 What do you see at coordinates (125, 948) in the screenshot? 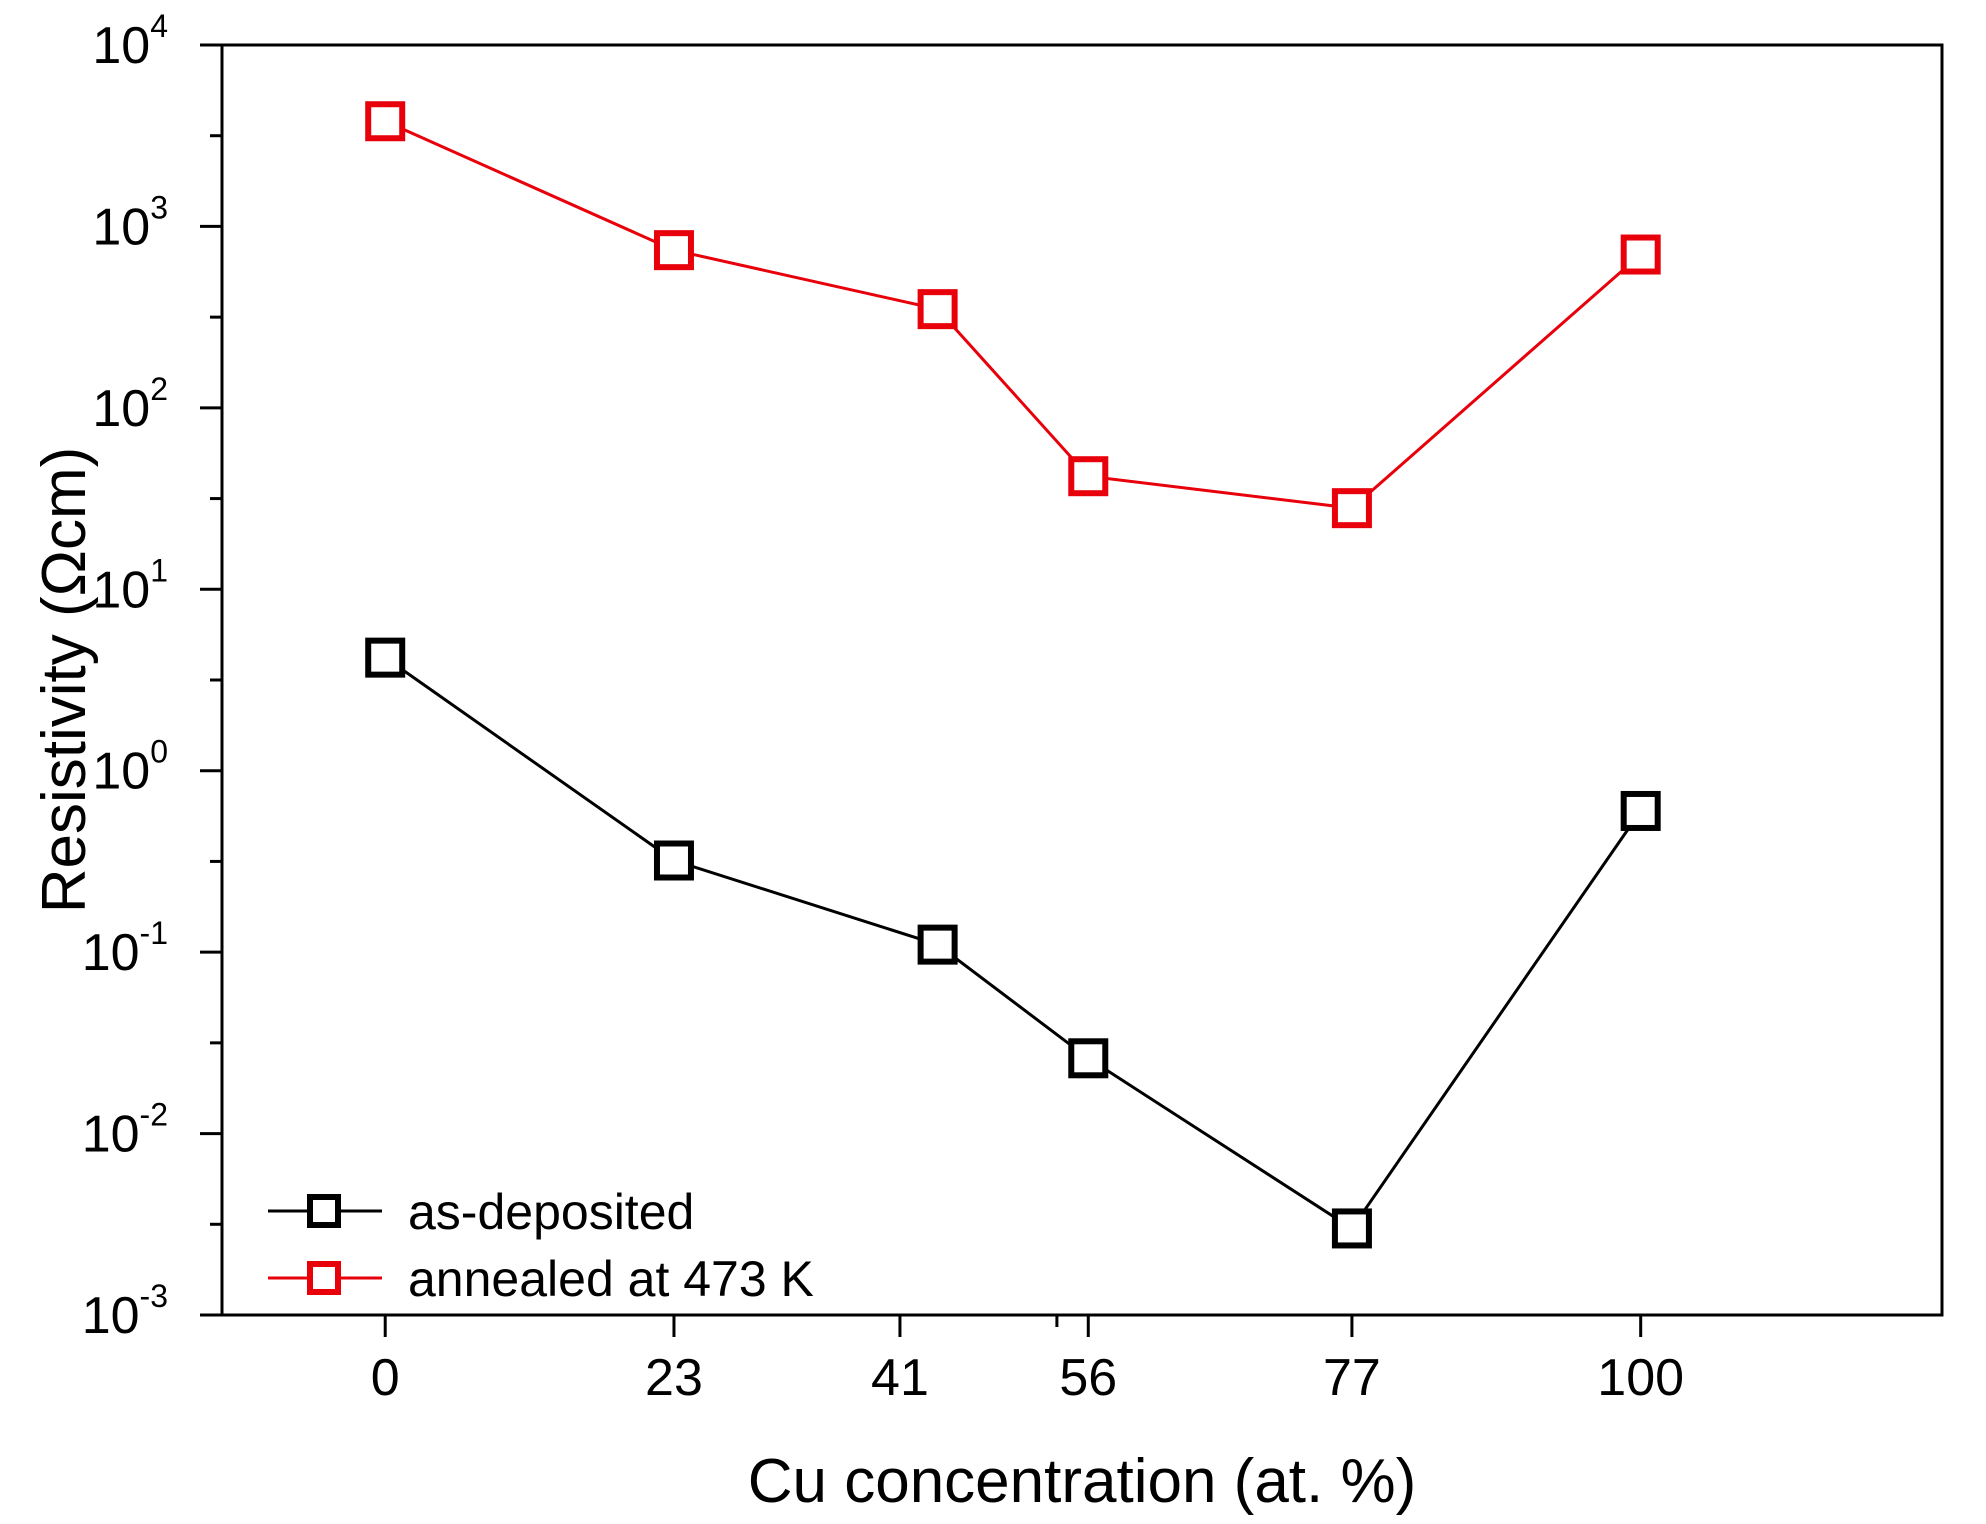
I see `y-tick-label: 10⁻¹` at bounding box center [125, 948].